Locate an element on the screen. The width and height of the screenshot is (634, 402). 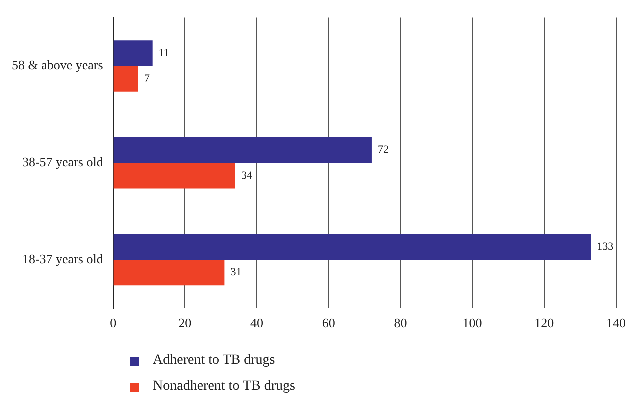
y-tick-label: 58 & above years is located at coordinates (58, 65).